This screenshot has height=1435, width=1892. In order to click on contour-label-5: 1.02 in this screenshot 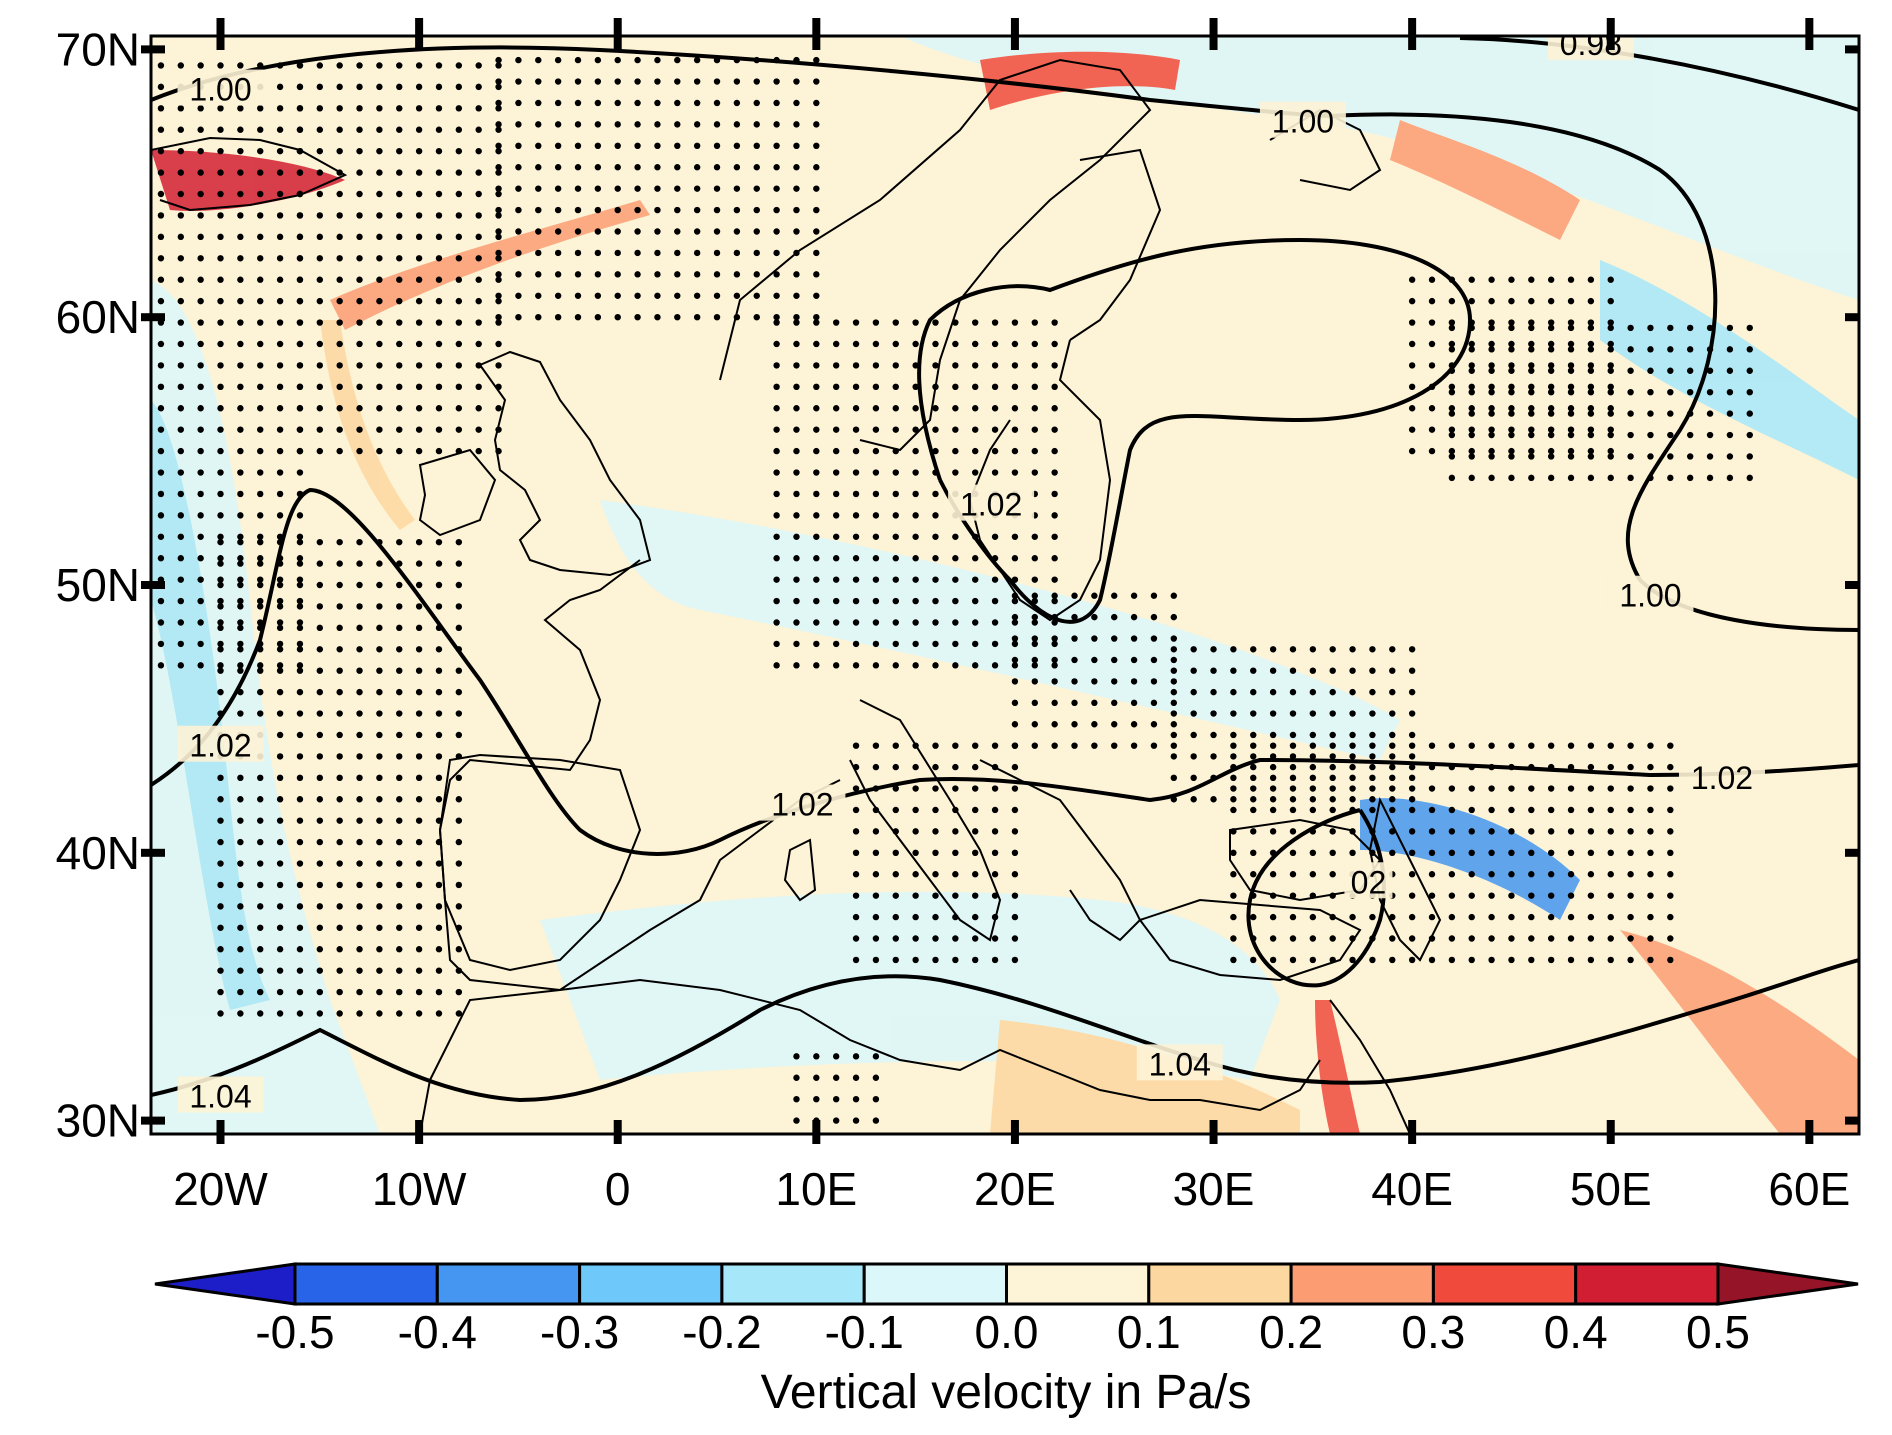, I will do `click(220, 746)`.